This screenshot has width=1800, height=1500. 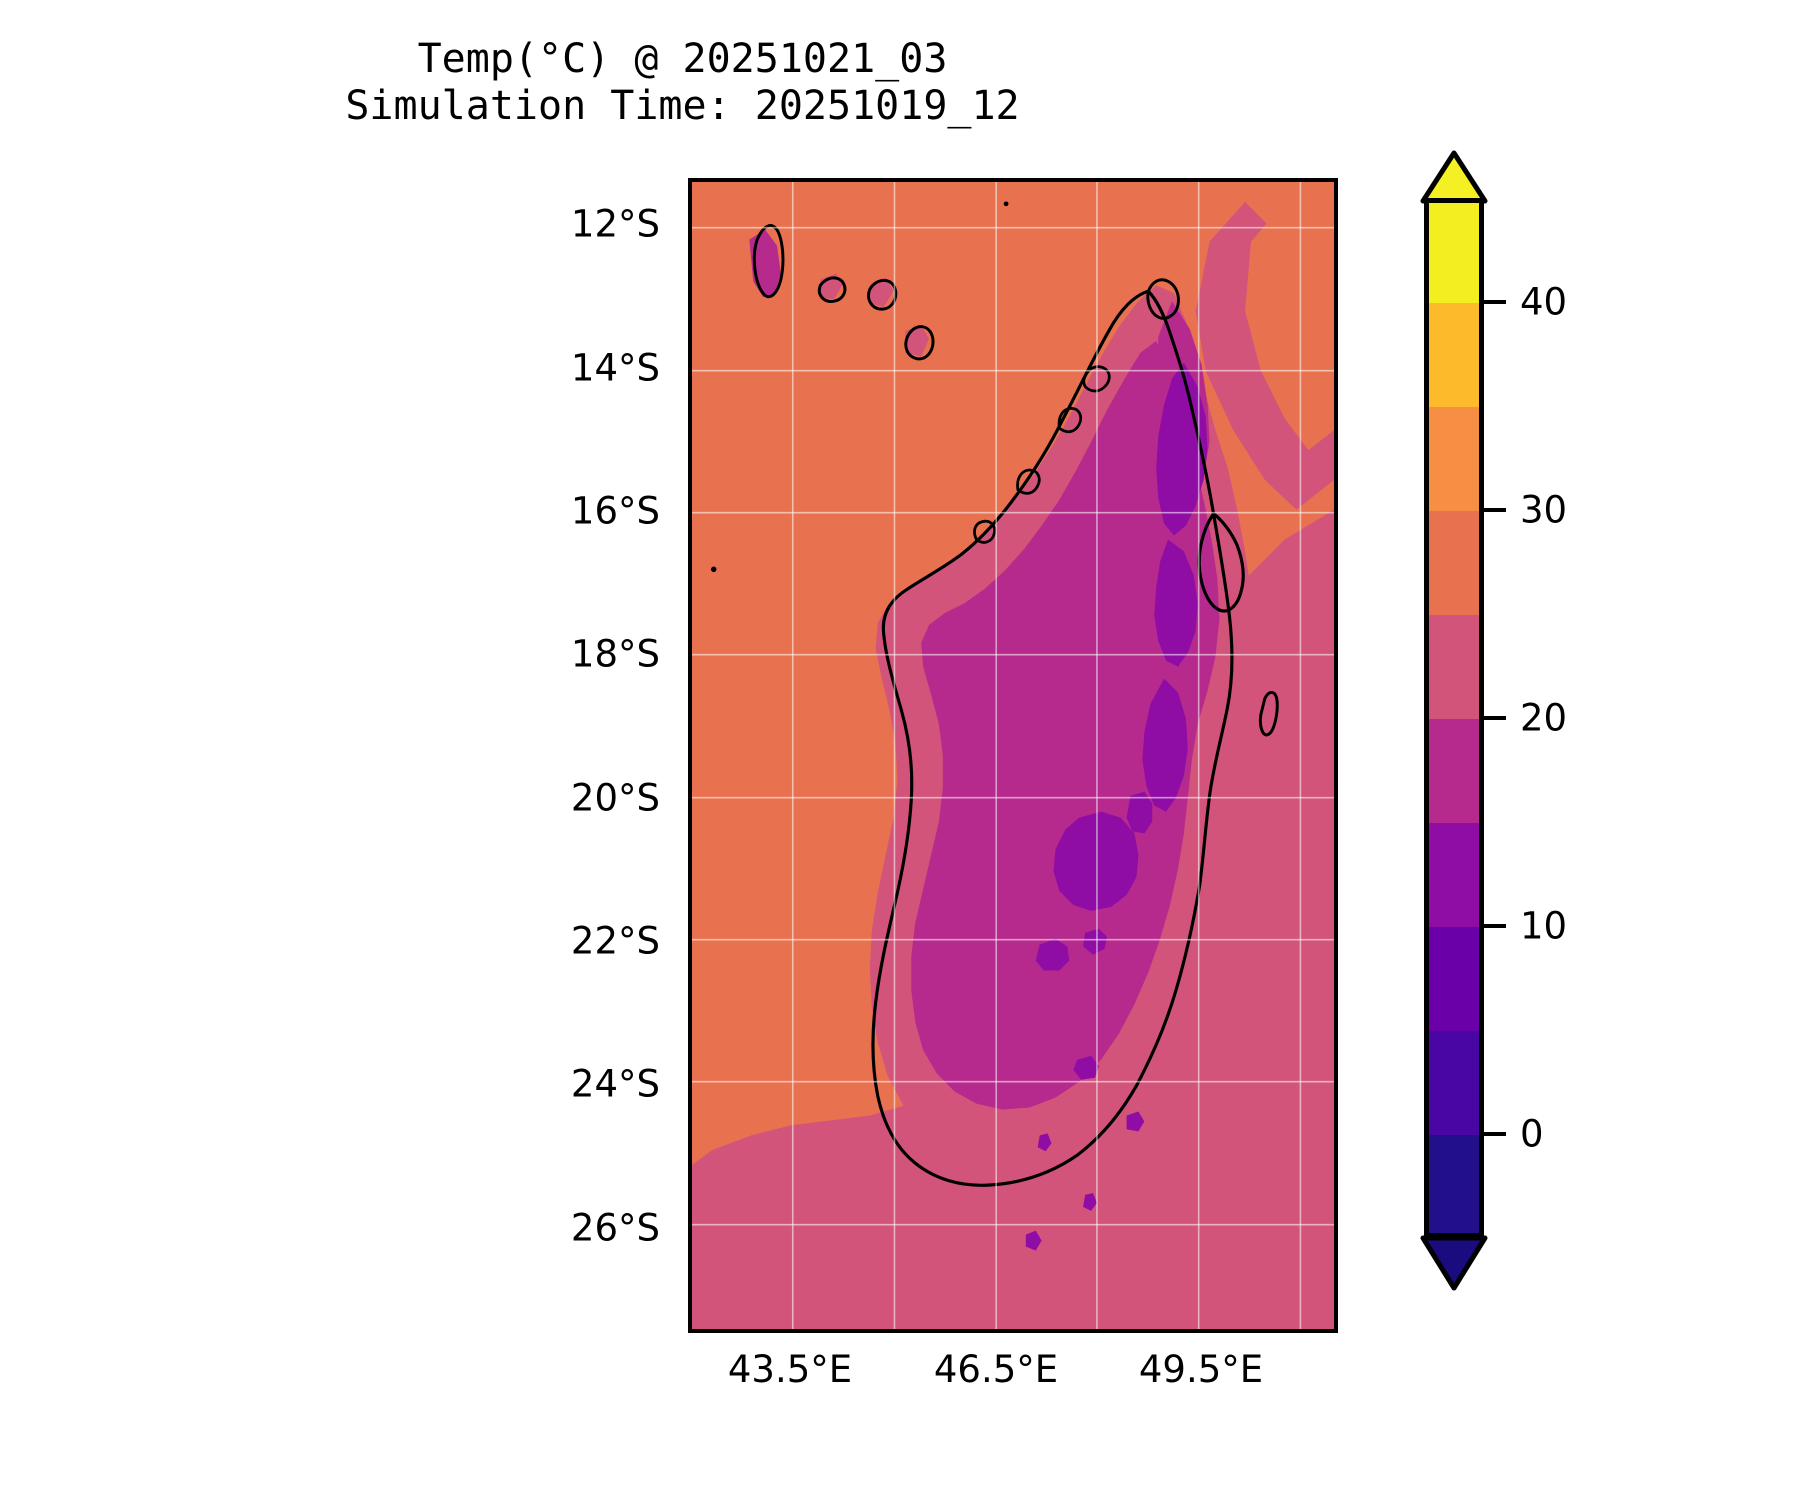 What do you see at coordinates (1532, 1134) in the screenshot?
I see `colorbar-ticklabel-0: 0` at bounding box center [1532, 1134].